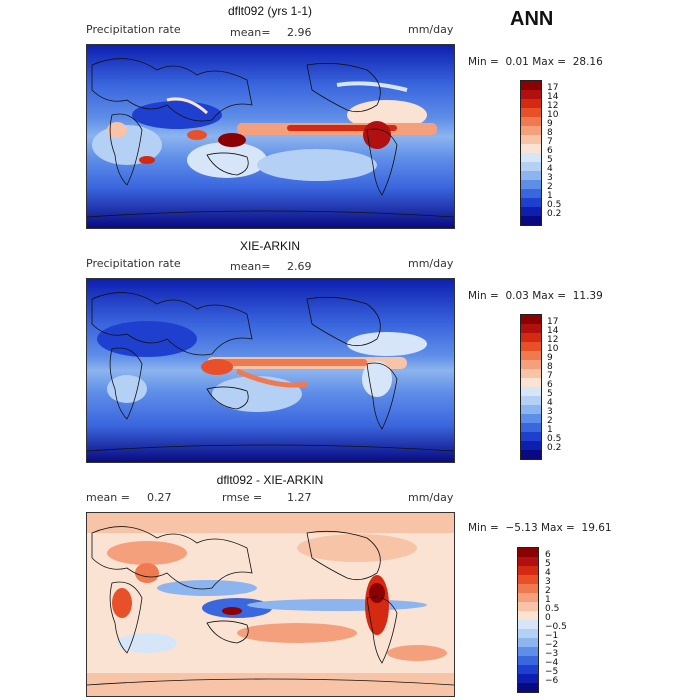 This screenshot has width=700, height=700. Describe the element at coordinates (299, 32) in the screenshot. I see `panel1-mean-value: 2.96` at that location.